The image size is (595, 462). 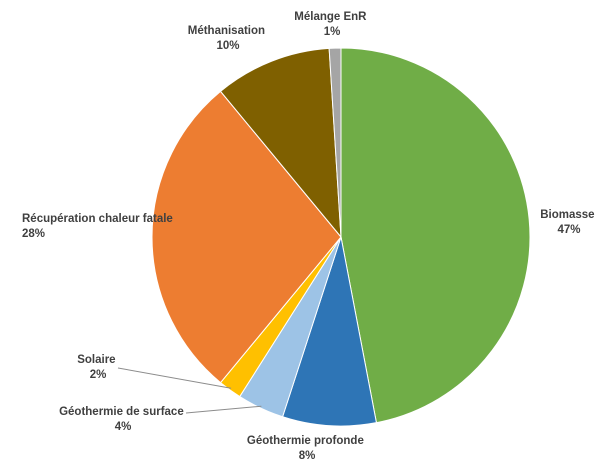 What do you see at coordinates (280, 143) in the screenshot?
I see `slice-methanisation` at bounding box center [280, 143].